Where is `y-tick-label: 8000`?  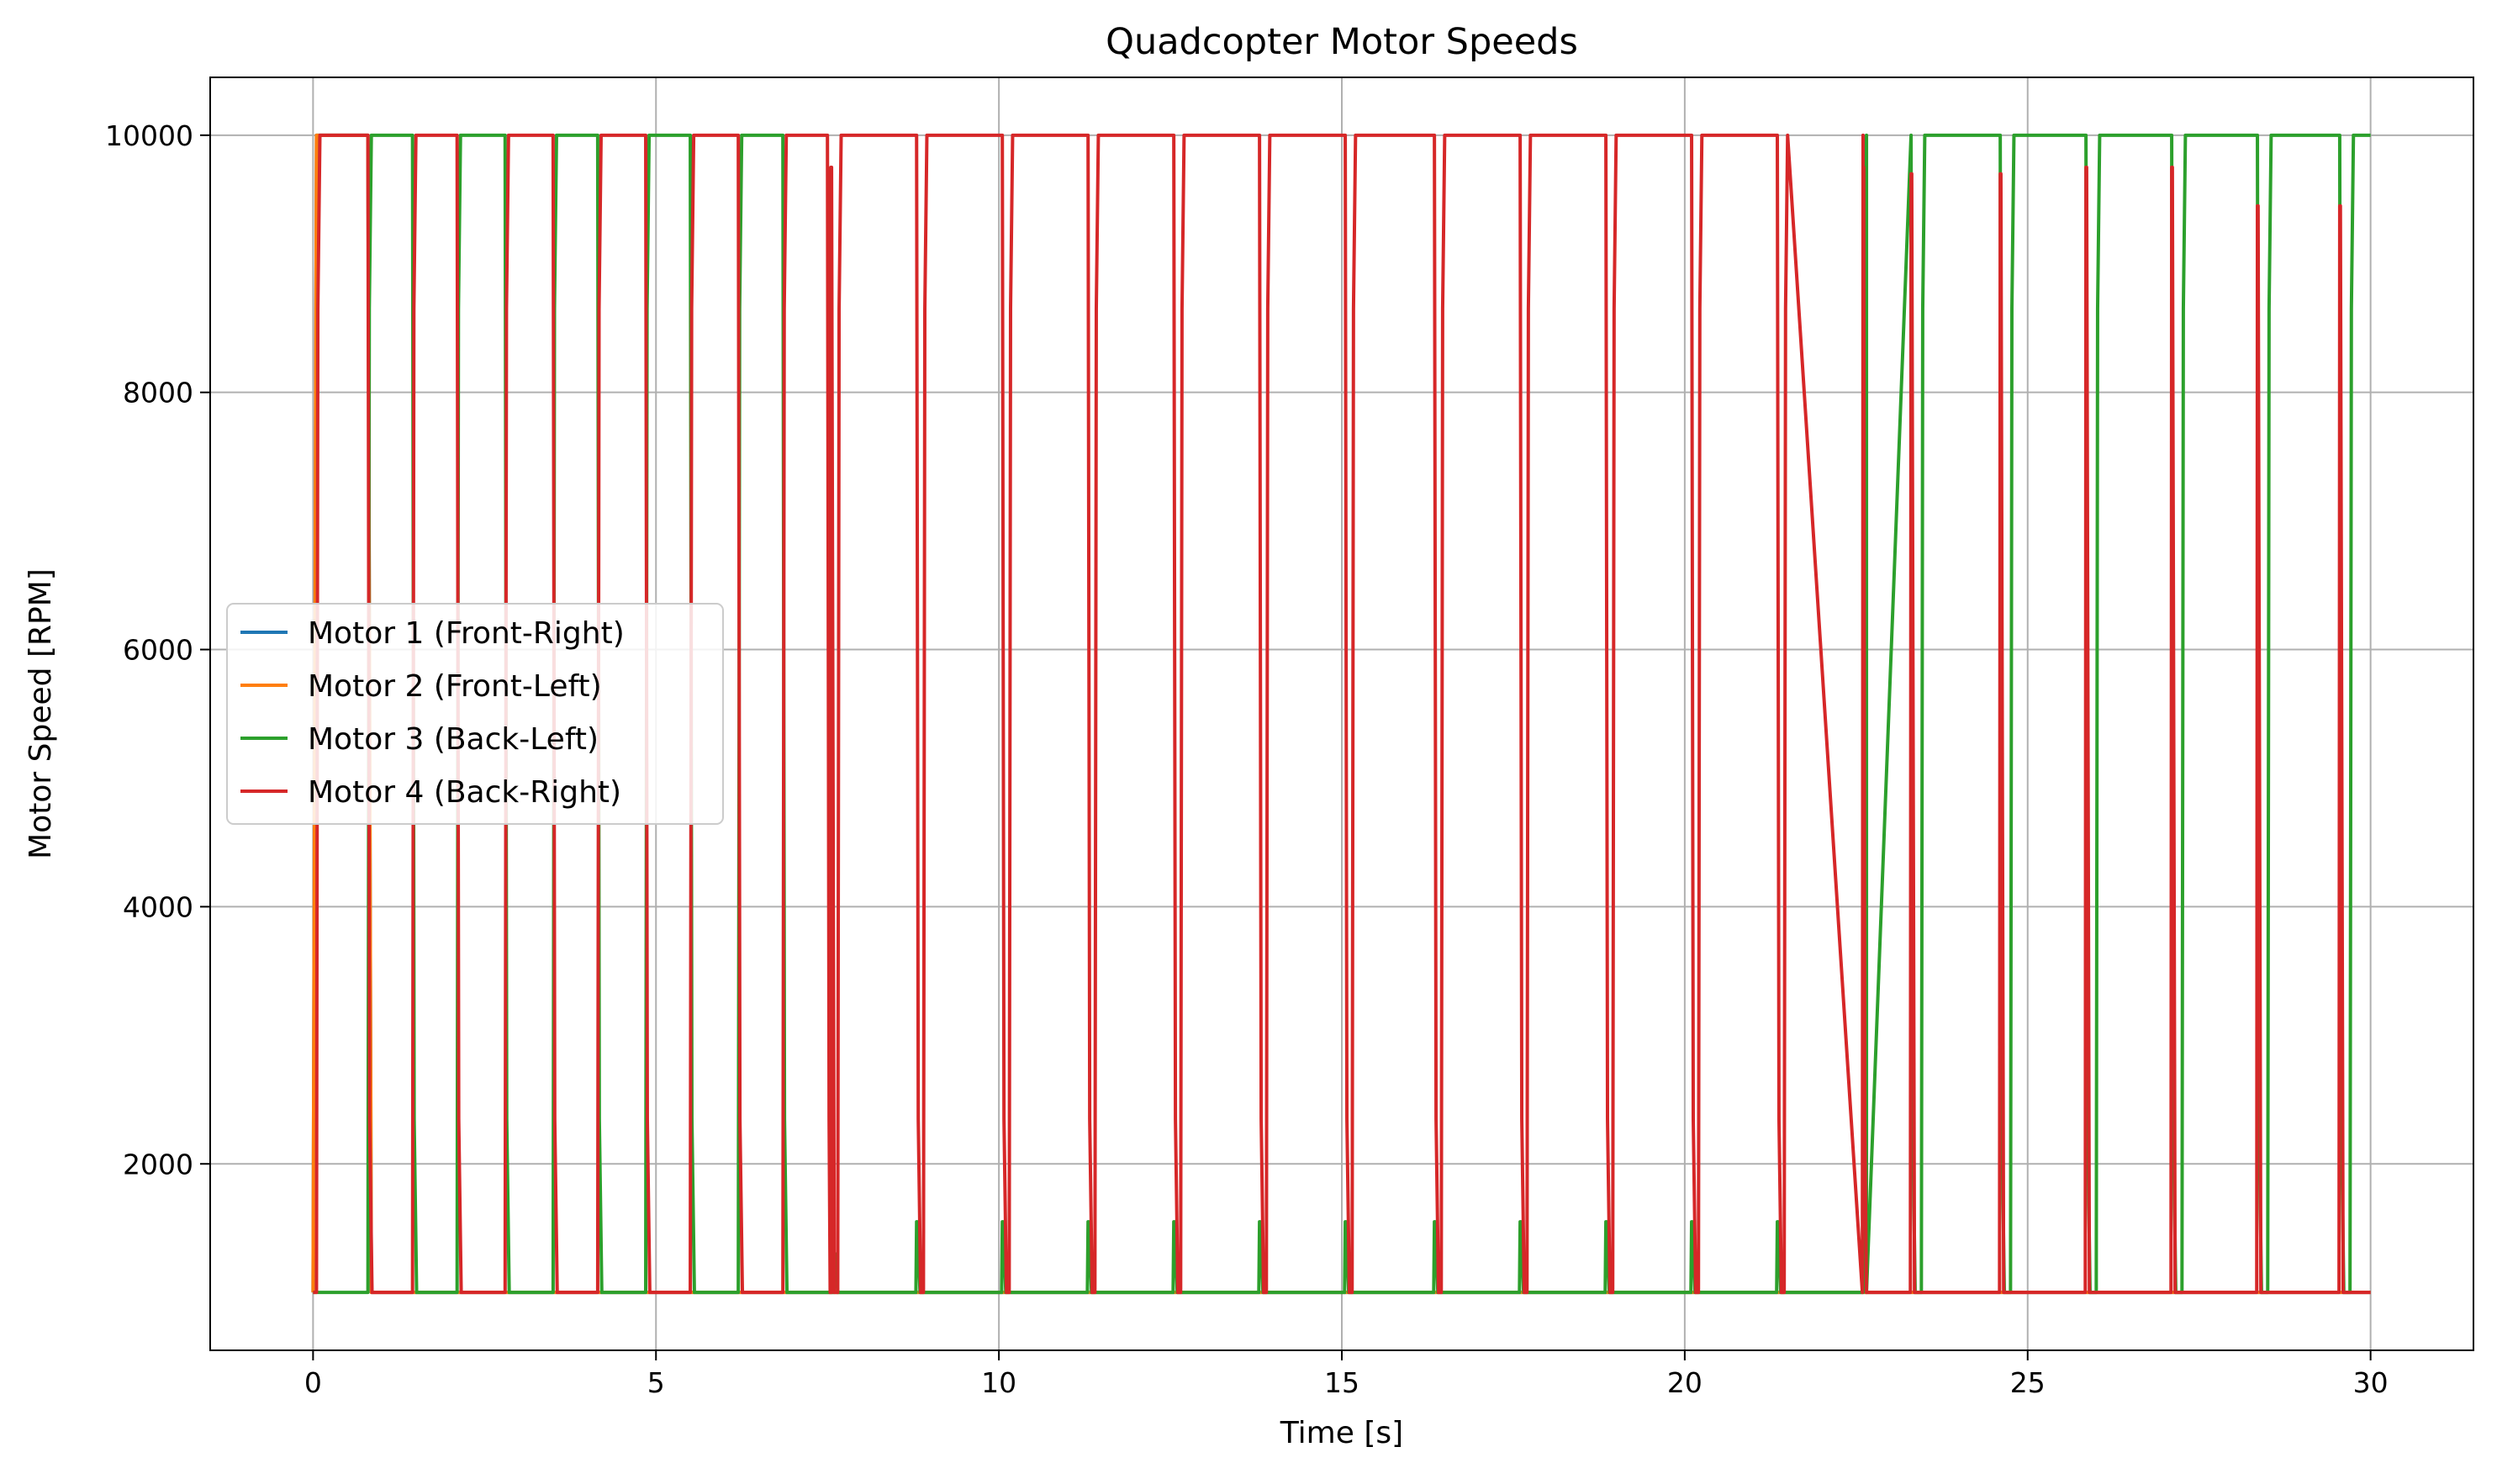
y-tick-label: 8000 is located at coordinates (158, 393).